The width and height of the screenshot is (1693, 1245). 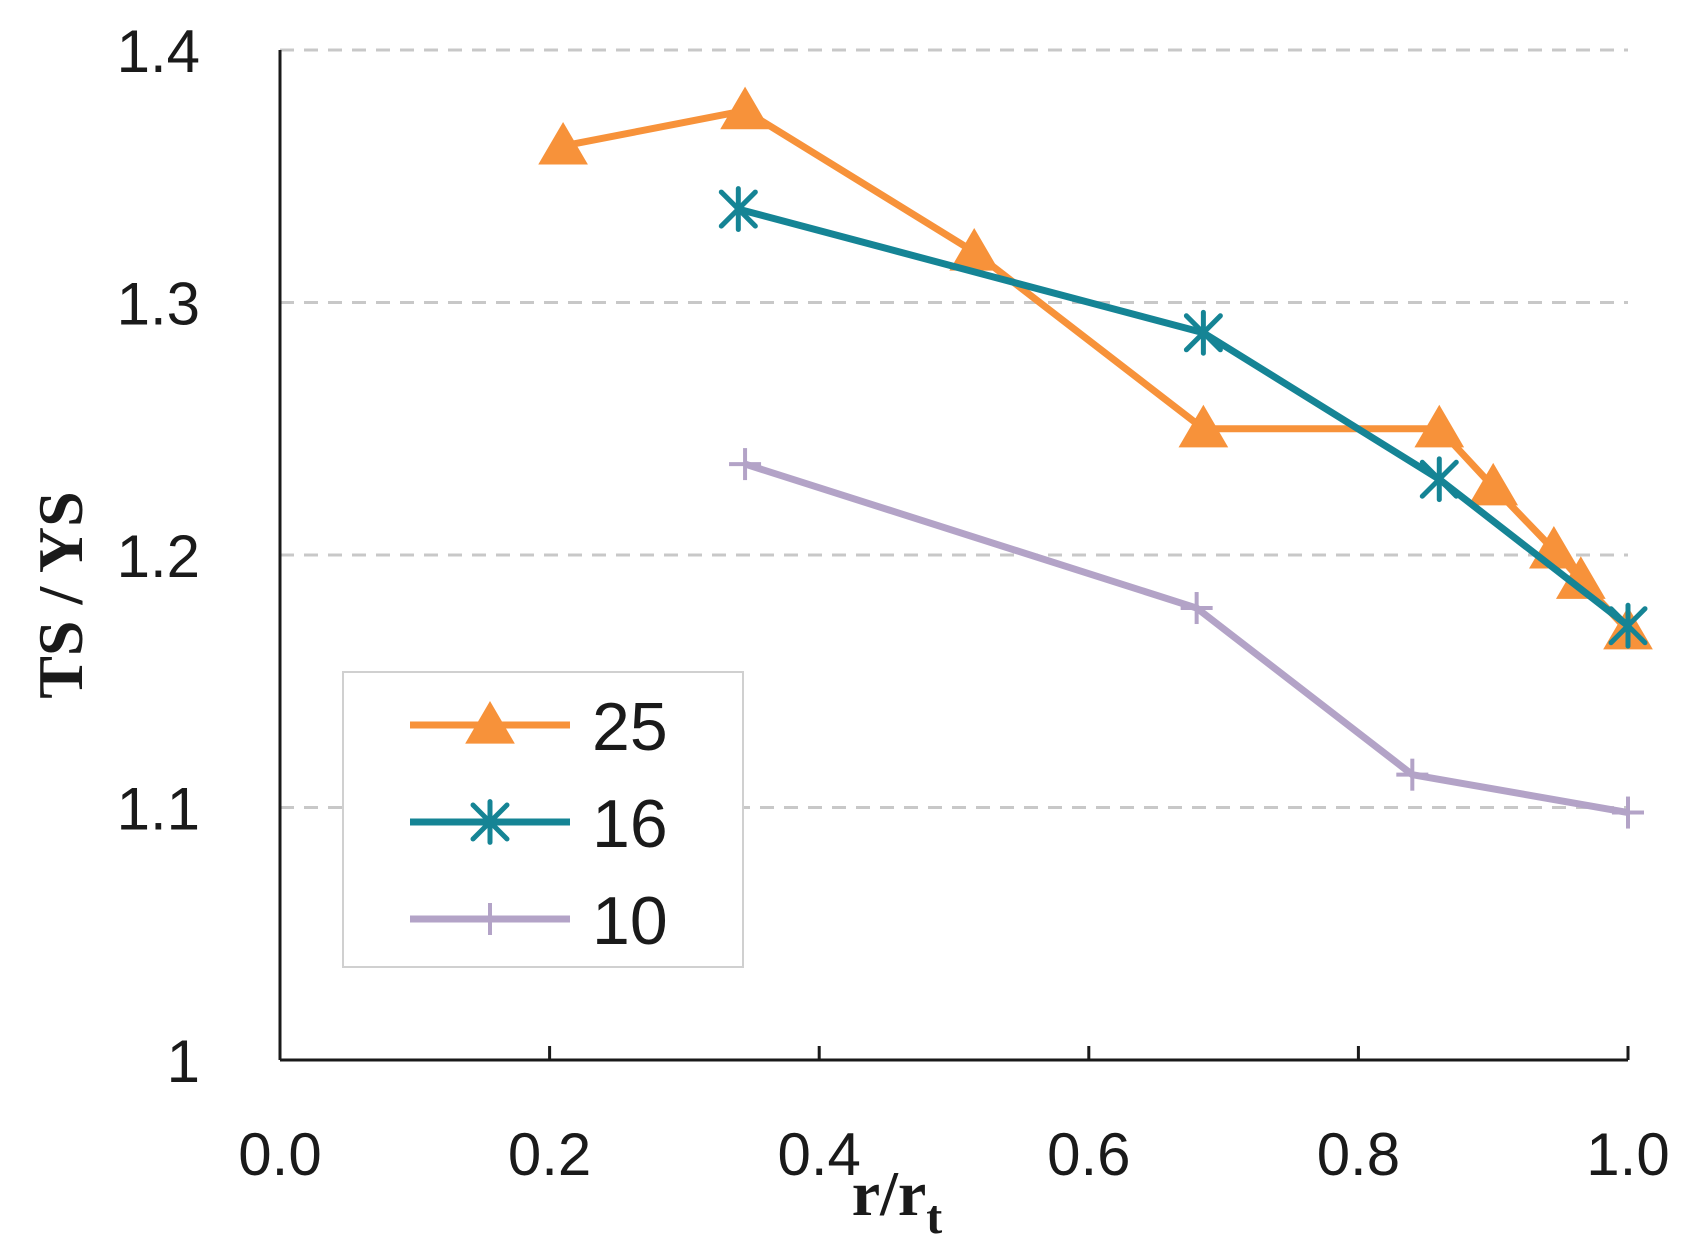 What do you see at coordinates (889, 1193) in the screenshot?
I see `x-axis-title-main: r/r` at bounding box center [889, 1193].